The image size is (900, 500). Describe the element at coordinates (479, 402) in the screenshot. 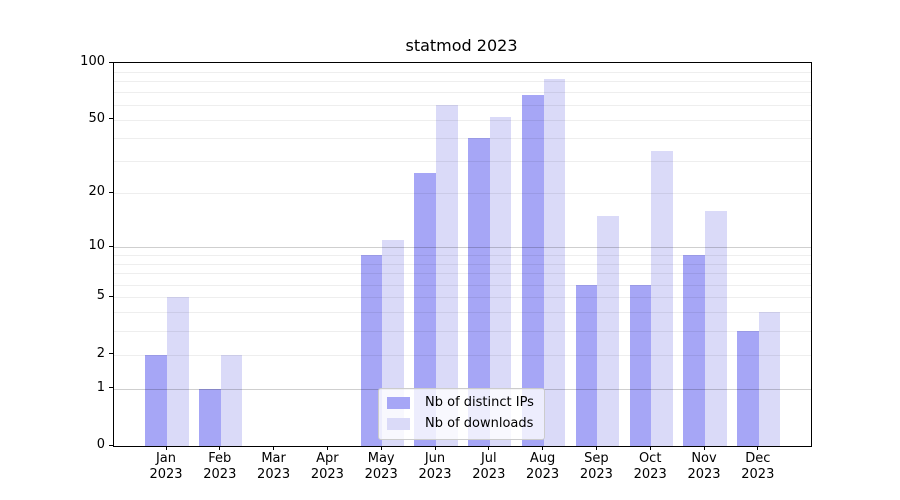

I see `legend-label-distinct-ips: Nb of distinct IPs` at that location.